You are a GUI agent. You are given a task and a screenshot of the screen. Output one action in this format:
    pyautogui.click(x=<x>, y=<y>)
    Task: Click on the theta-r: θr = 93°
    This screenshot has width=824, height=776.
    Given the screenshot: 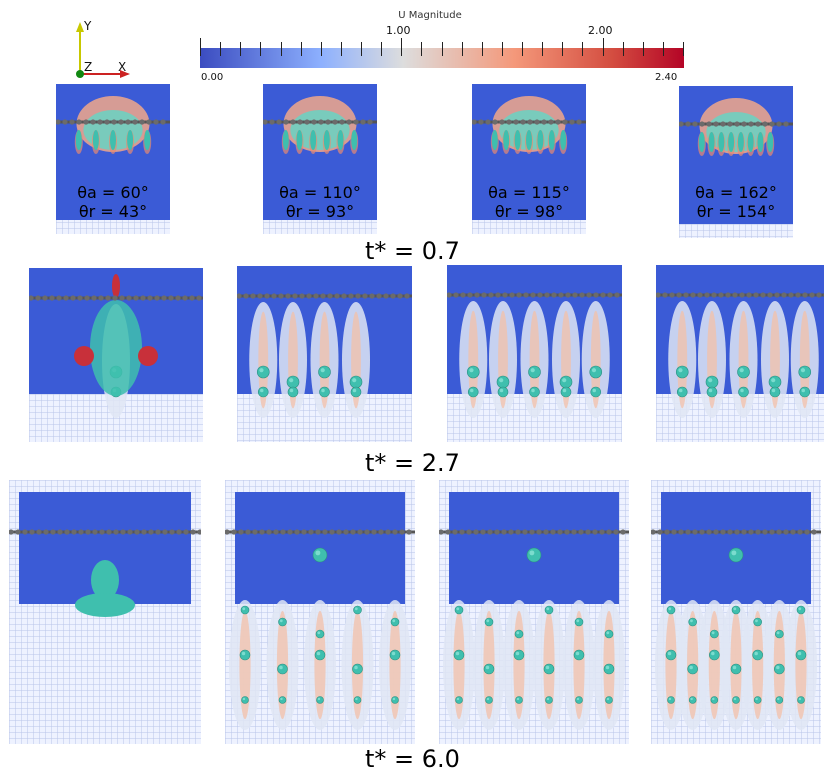 What is the action you would take?
    pyautogui.click(x=320, y=211)
    